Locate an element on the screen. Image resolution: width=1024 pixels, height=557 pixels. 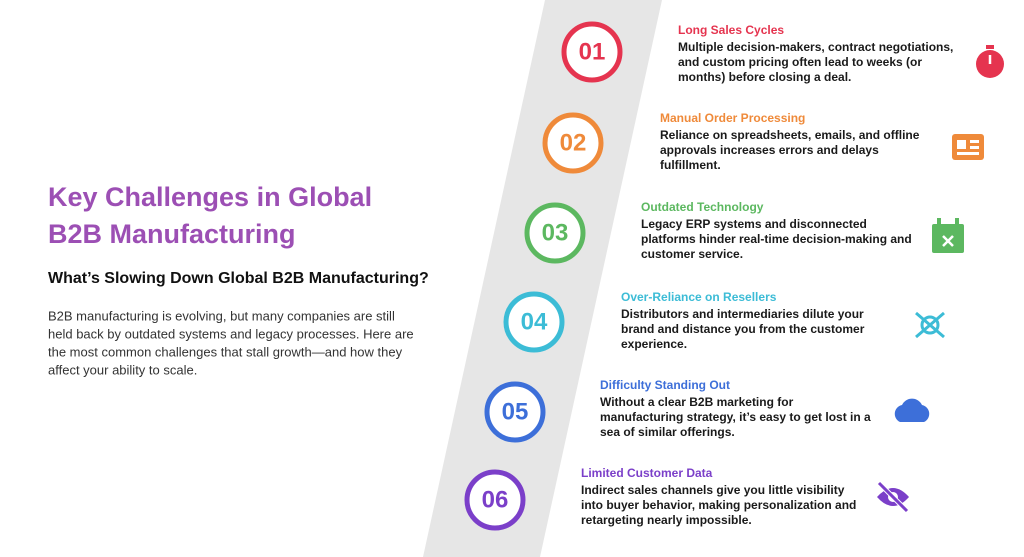
item-title: Difficulty Standing Out is located at coordinates (665, 385).